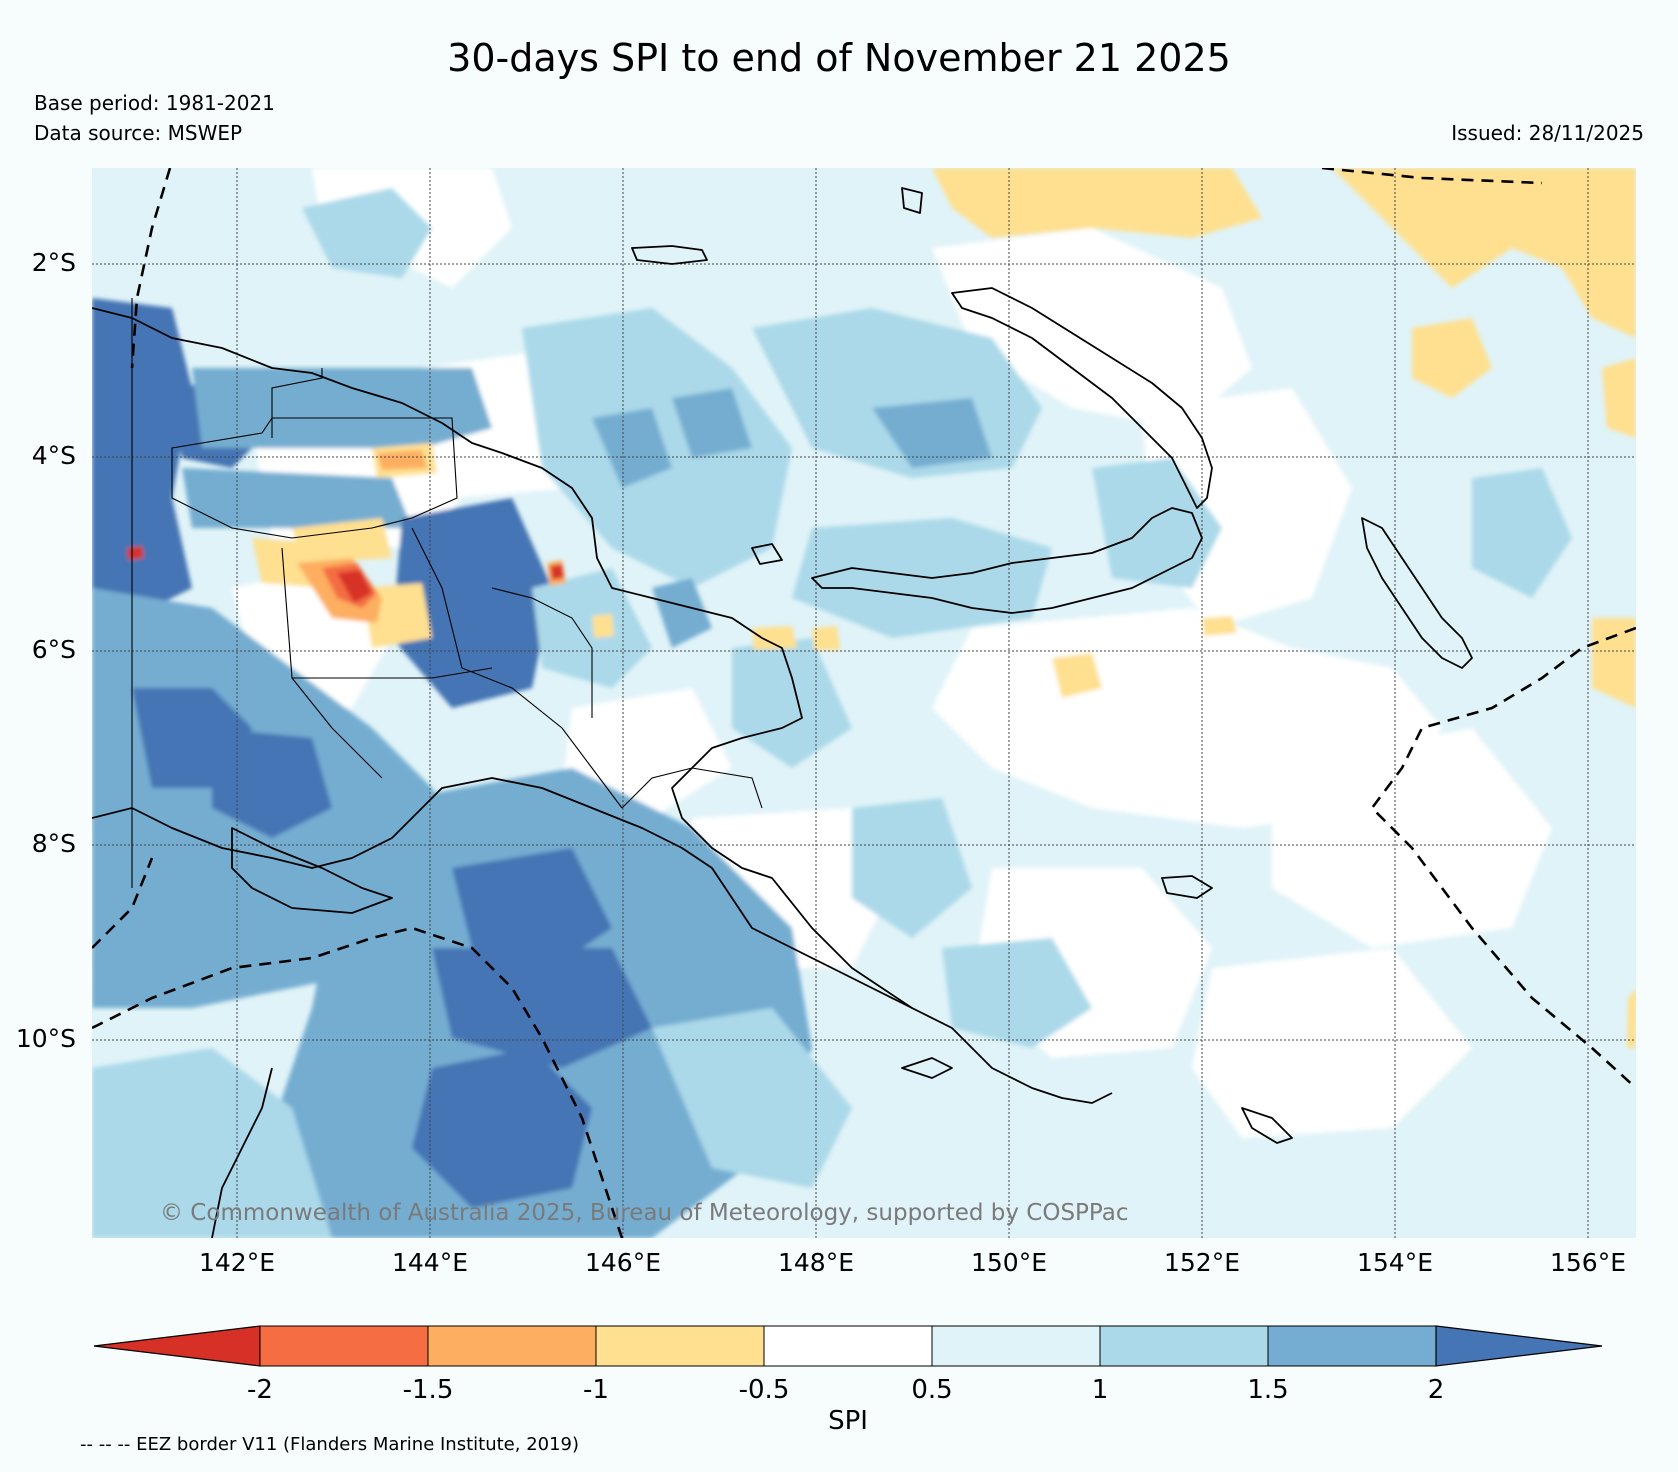 The height and width of the screenshot is (1472, 1678). I want to click on lon-label-142e: 142°E, so click(236, 1262).